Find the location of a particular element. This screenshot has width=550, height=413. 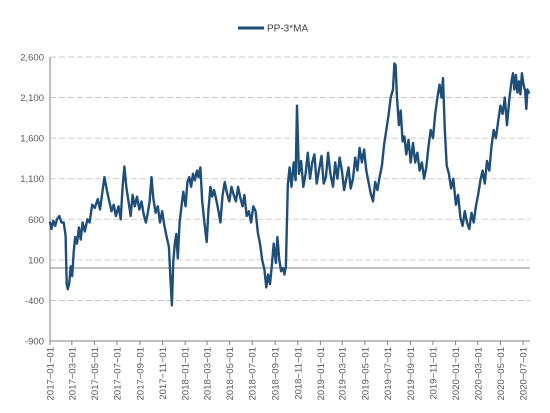

x-tick-label: 2019−07−01 is located at coordinates (388, 373).